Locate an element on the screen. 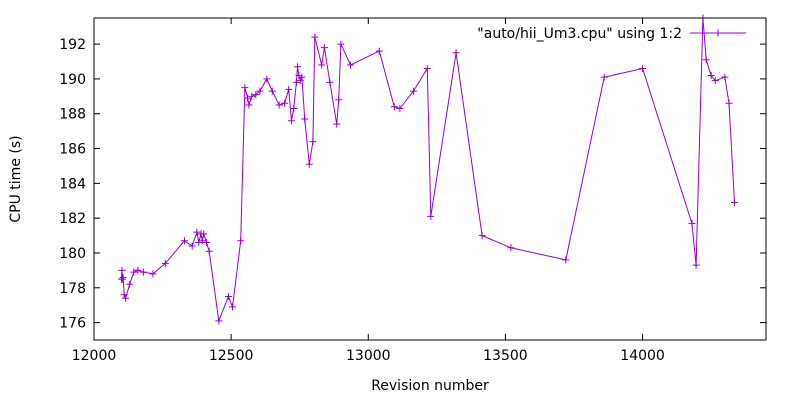 This screenshot has width=800, height=404. x-tick-label: 14000 is located at coordinates (642, 356).